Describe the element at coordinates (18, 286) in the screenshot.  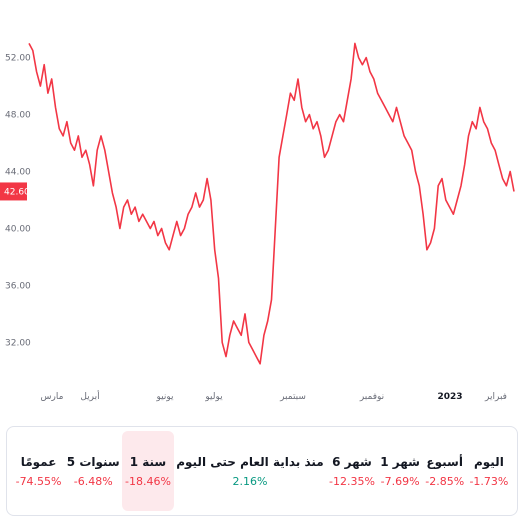
I see `y-tick-label: 36.00` at that location.